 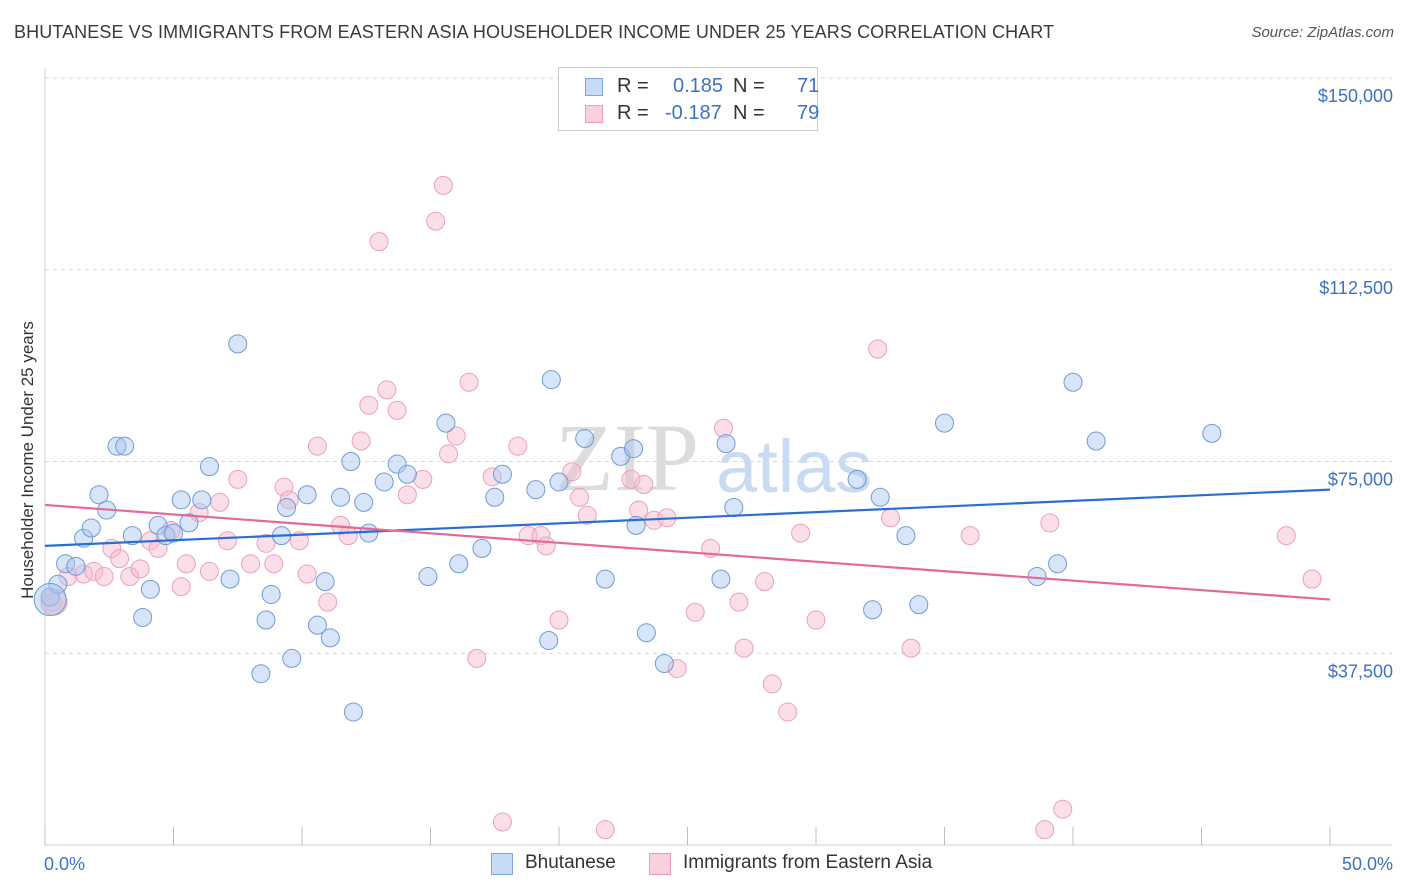 I want to click on x-tick-label: 0.0%, so click(x=64, y=864).